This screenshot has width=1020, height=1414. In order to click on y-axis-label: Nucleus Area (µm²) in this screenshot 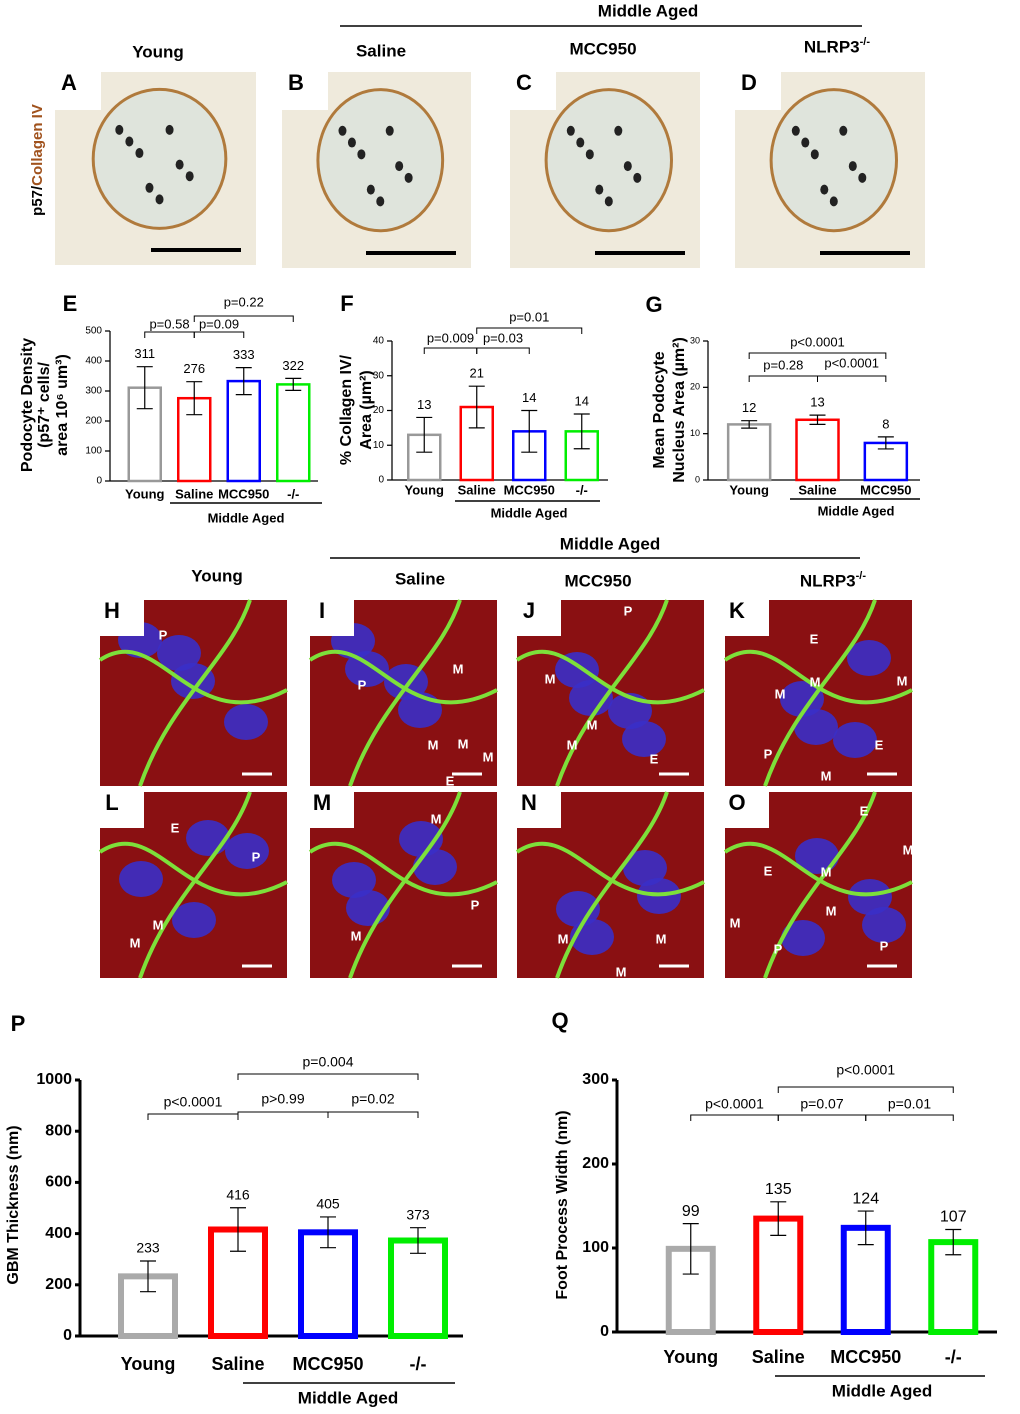, I will do `click(679, 410)`.